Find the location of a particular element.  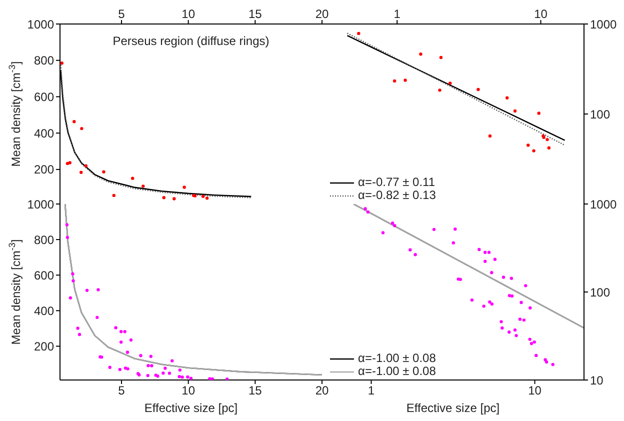

legend-label: α=-0.82 ± 0.13 is located at coordinates (397, 195).